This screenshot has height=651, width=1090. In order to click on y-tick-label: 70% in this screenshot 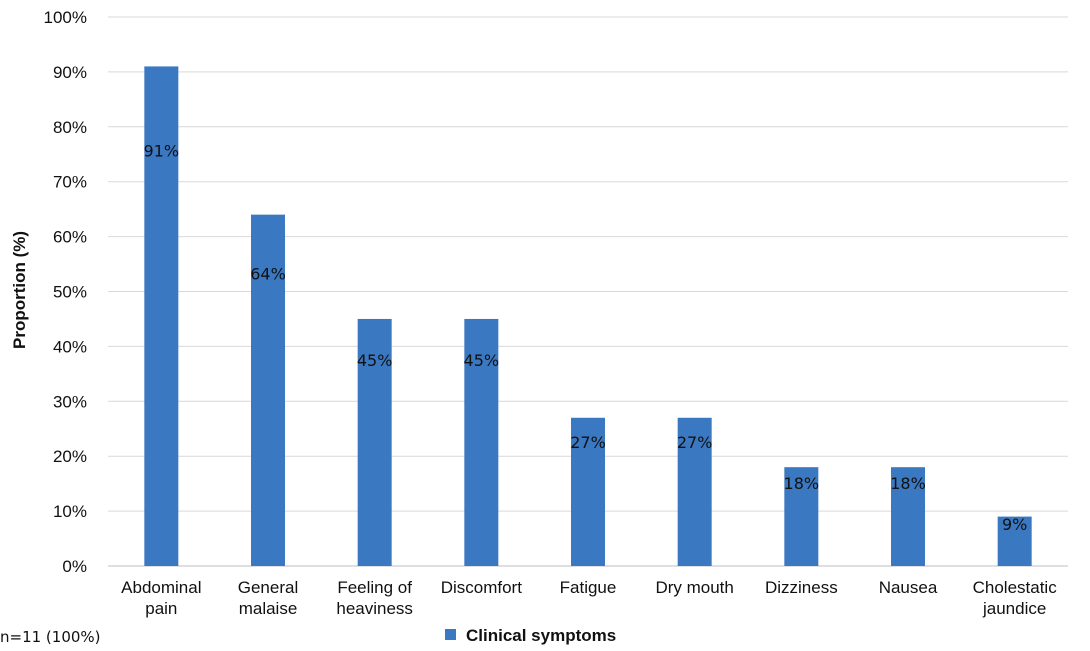, I will do `click(70, 182)`.